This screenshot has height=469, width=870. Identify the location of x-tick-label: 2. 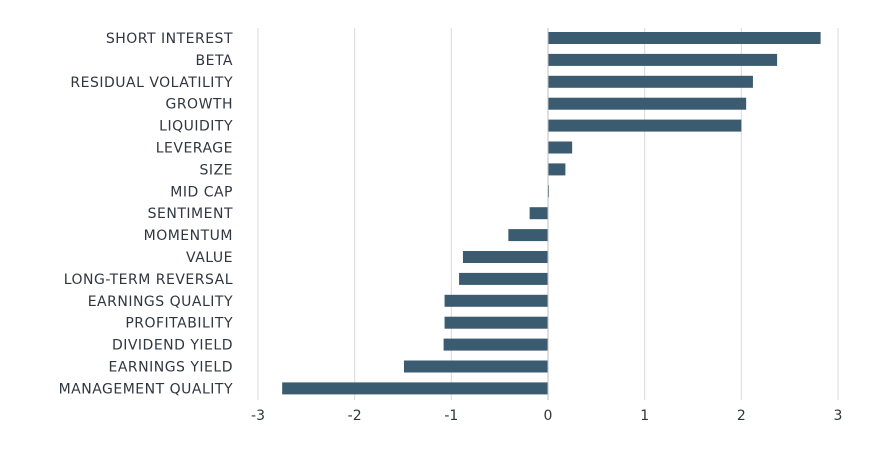
(741, 416).